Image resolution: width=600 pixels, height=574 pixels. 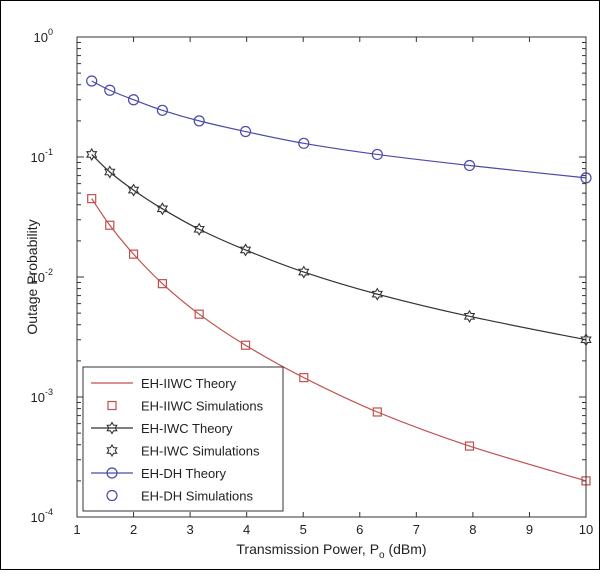 What do you see at coordinates (472, 529) in the screenshot?
I see `x-tick-label: 8` at bounding box center [472, 529].